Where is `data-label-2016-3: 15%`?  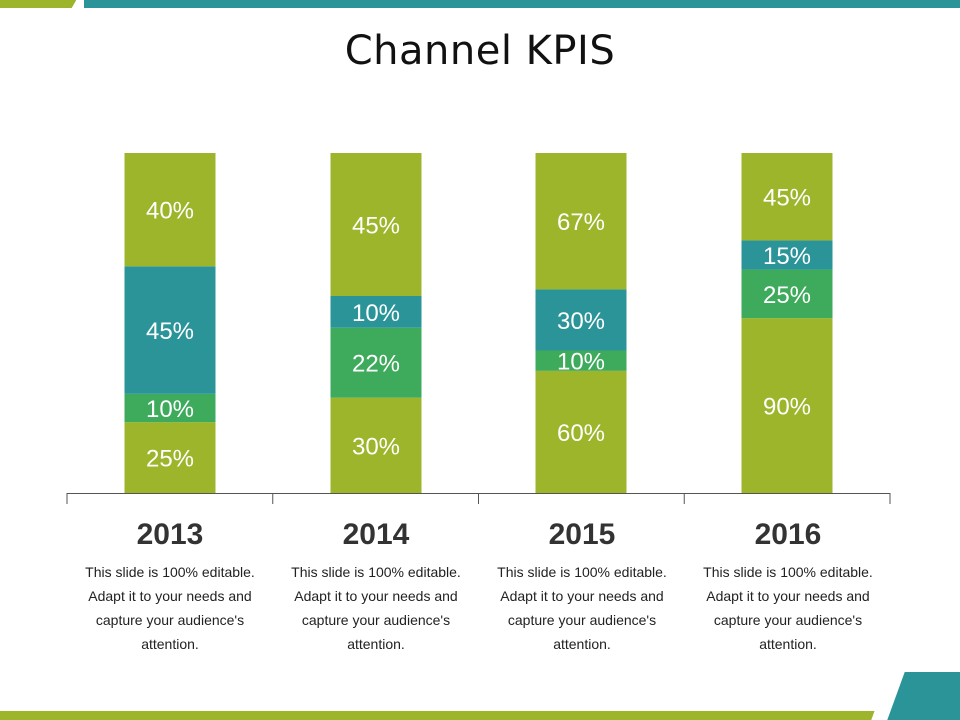
data-label-2016-3: 15% is located at coordinates (787, 256).